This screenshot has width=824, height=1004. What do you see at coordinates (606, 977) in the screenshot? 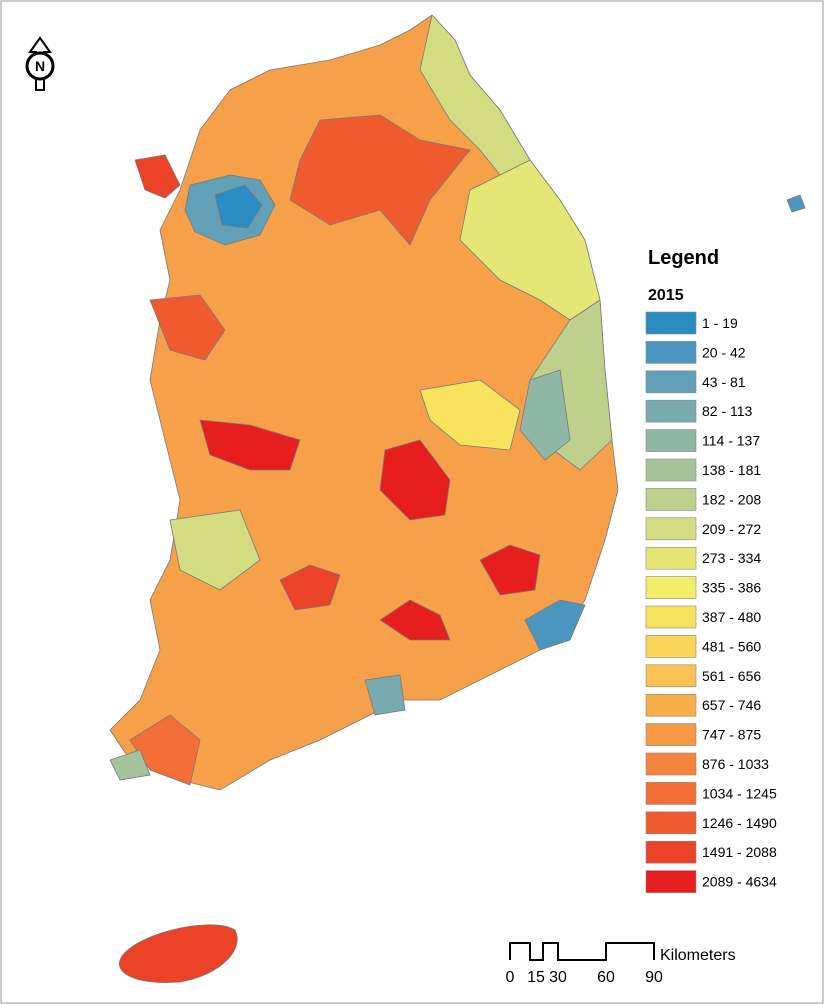
I see `scale-label: 60` at bounding box center [606, 977].